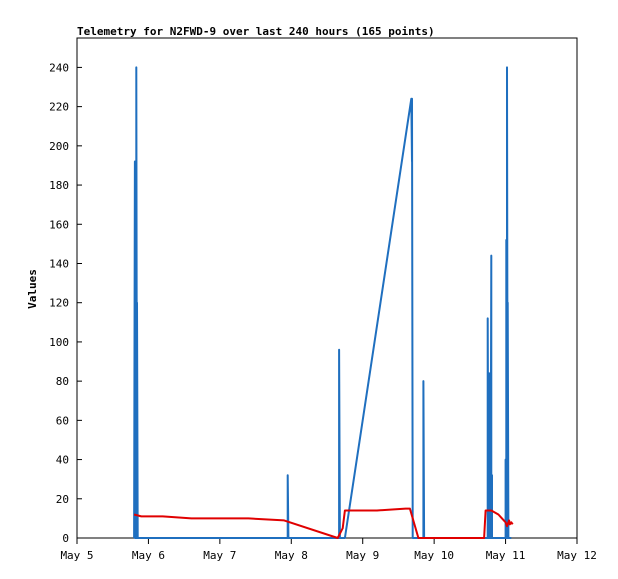 This screenshot has height=579, width=618. I want to click on y-tick-label: 0, so click(65, 538).